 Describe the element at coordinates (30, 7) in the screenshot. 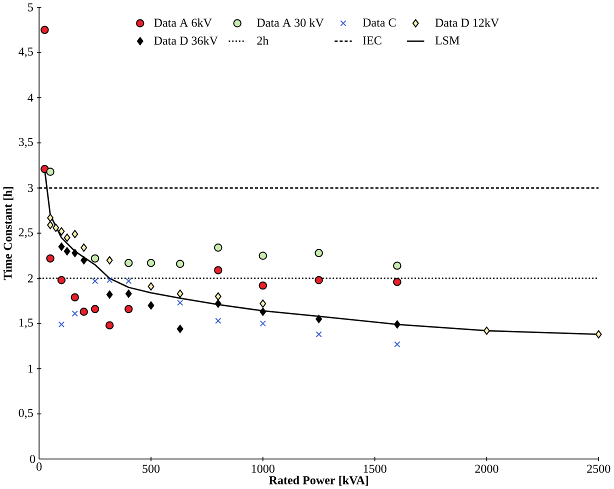

I see `y-tick-label: 5` at that location.